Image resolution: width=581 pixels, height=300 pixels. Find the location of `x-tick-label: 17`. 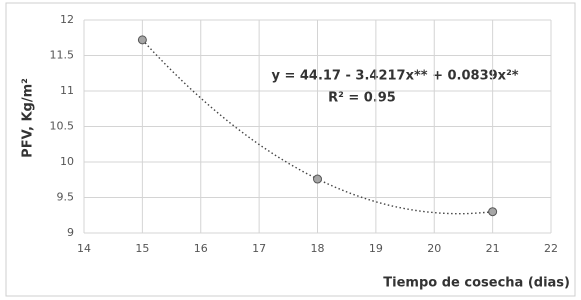

x-tick-label: 17 is located at coordinates (259, 248).